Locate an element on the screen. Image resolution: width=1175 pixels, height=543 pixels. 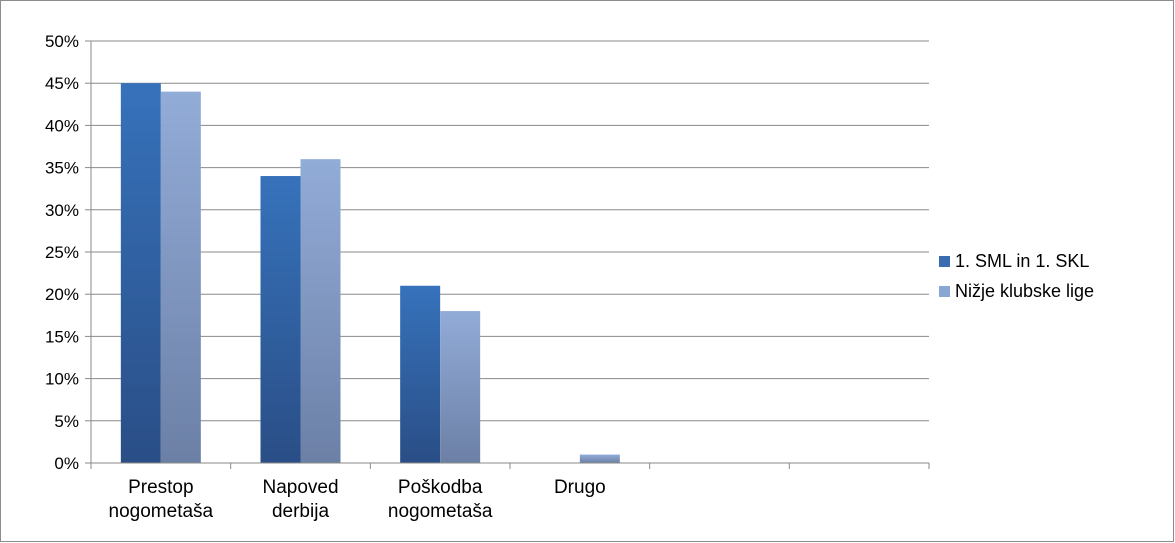
y-tick-label: 20% is located at coordinates (62, 294).